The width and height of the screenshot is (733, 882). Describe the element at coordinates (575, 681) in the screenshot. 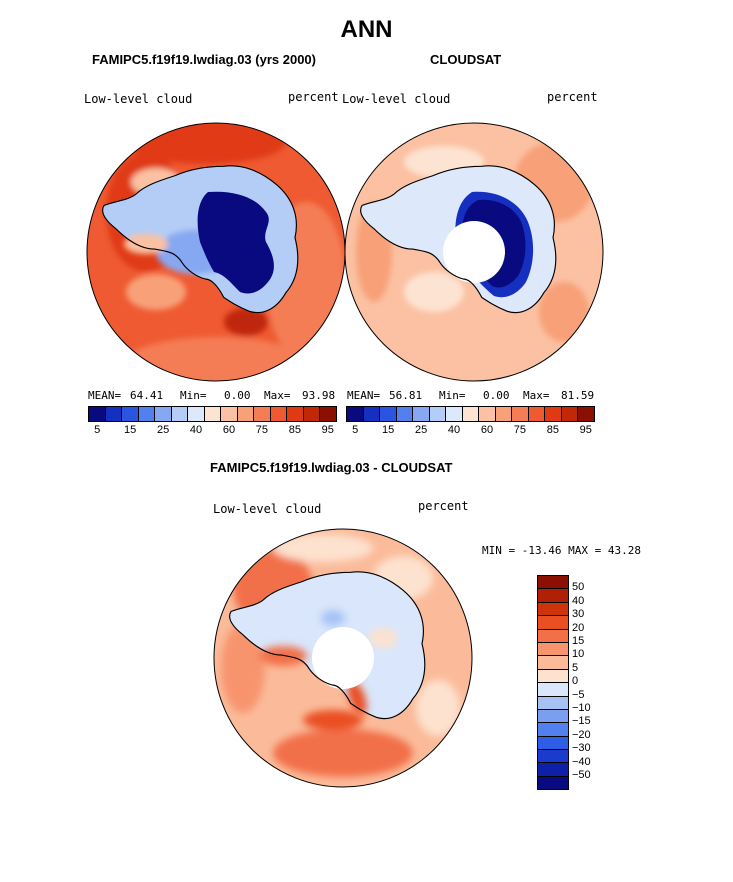

I see `colorbar-tick-label: 0` at that location.